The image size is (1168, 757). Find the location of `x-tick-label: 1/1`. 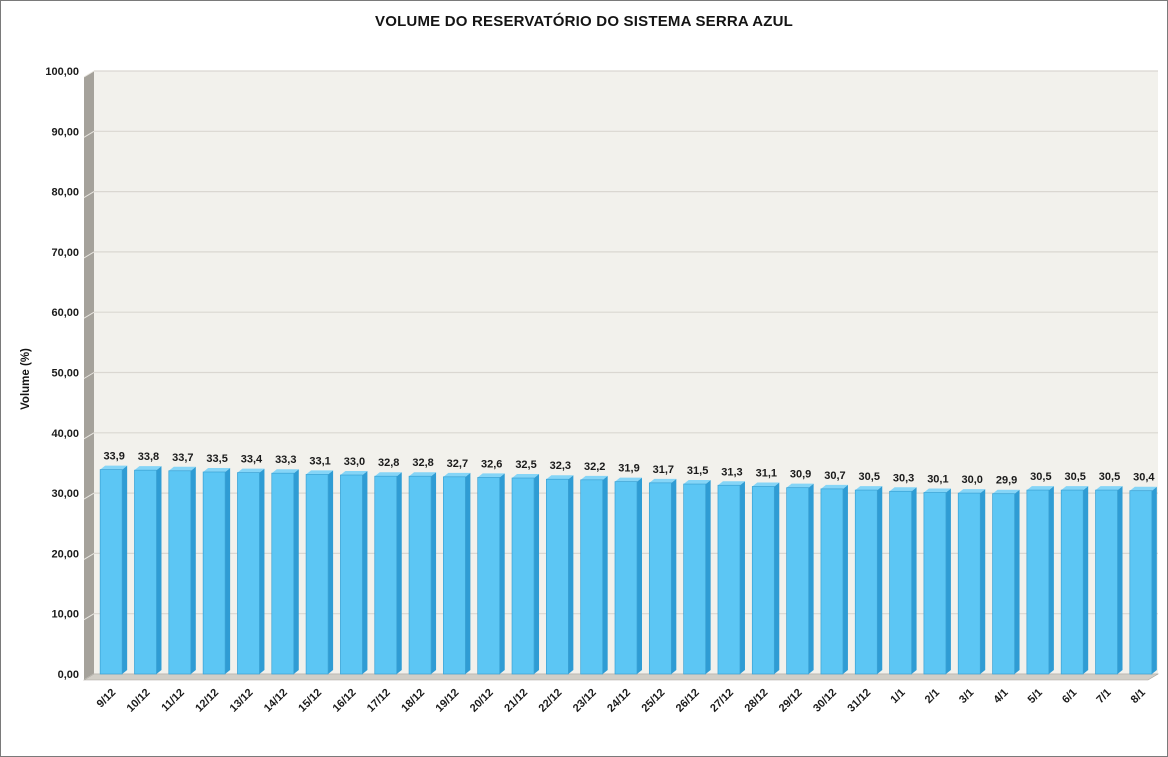

x-tick-label: 1/1 is located at coordinates (897, 696).